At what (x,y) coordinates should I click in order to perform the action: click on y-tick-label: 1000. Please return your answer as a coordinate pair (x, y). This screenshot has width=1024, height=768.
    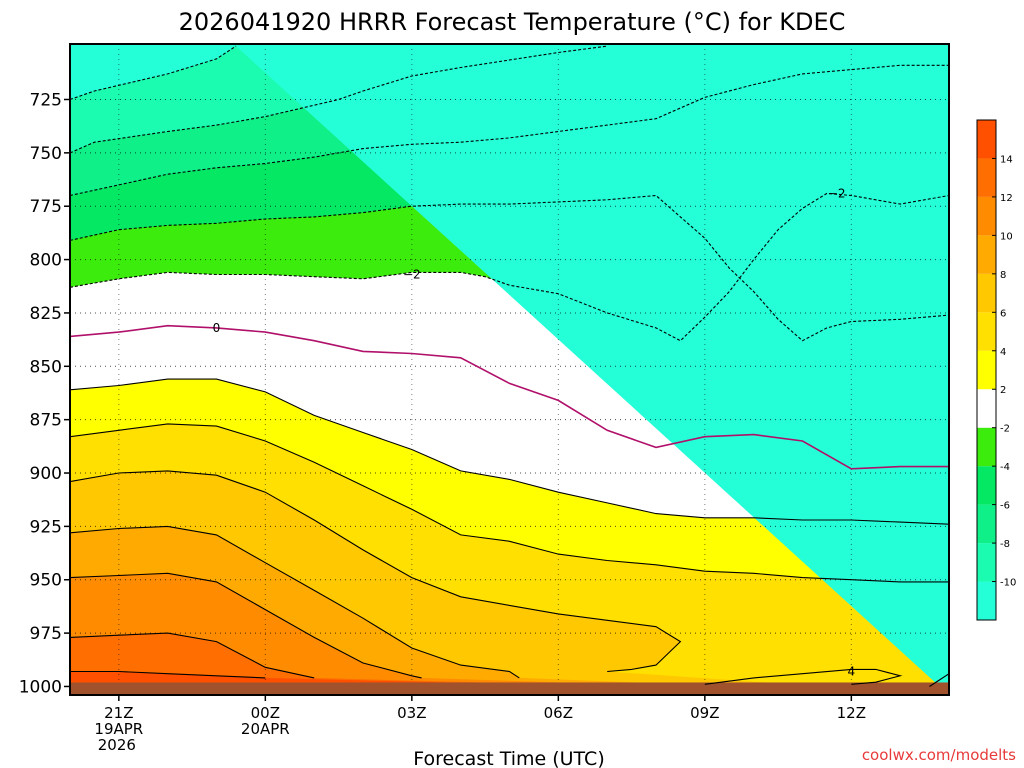
    Looking at the image, I should click on (40, 687).